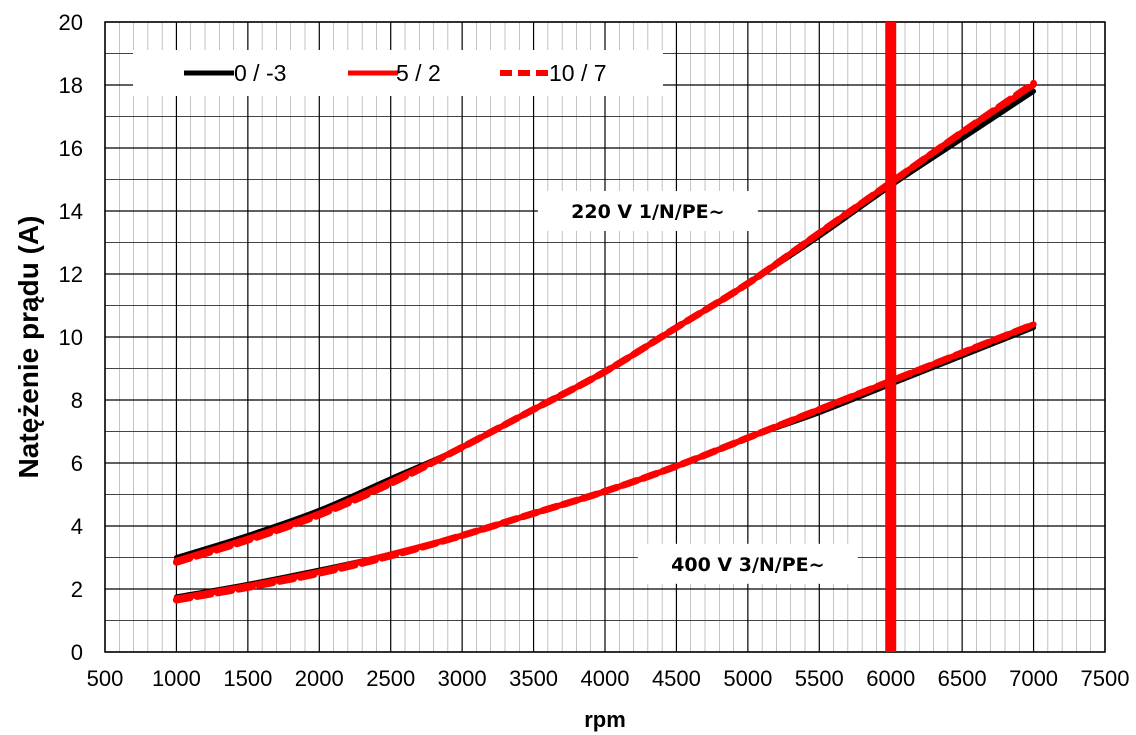 The image size is (1136, 735). I want to click on annotation-background-220v, so click(647, 211).